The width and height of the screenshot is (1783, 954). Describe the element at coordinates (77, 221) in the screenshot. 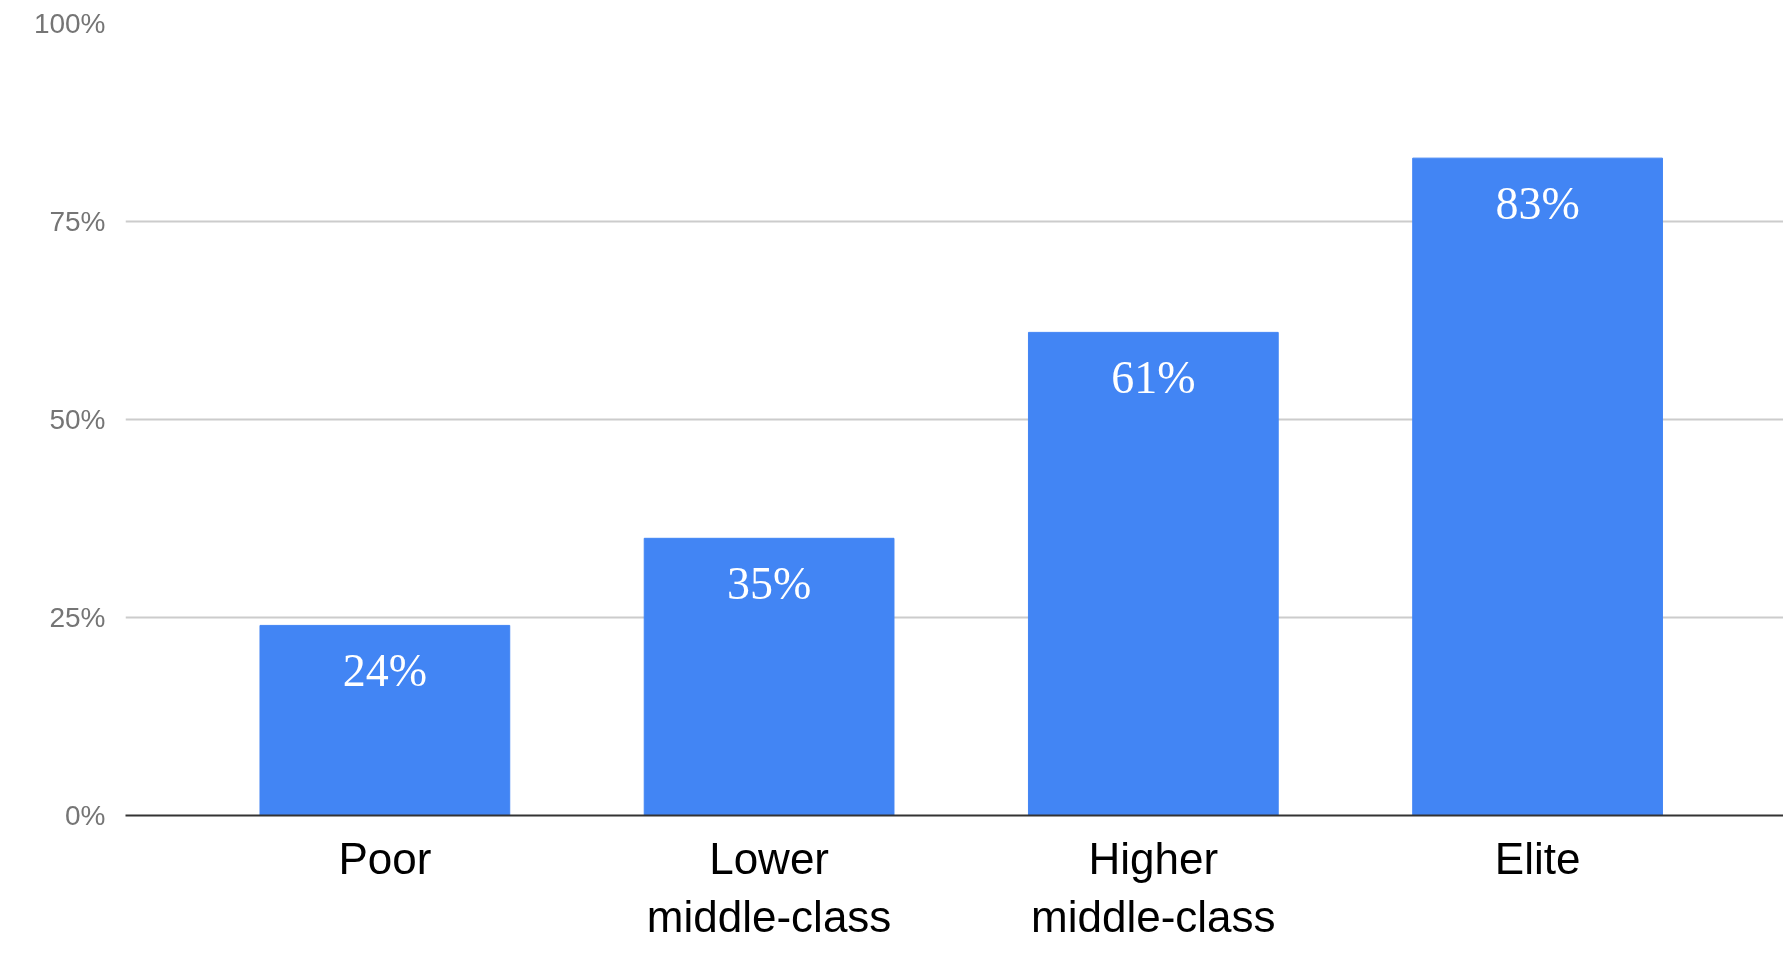

I see `y-tick-label: 75%` at that location.